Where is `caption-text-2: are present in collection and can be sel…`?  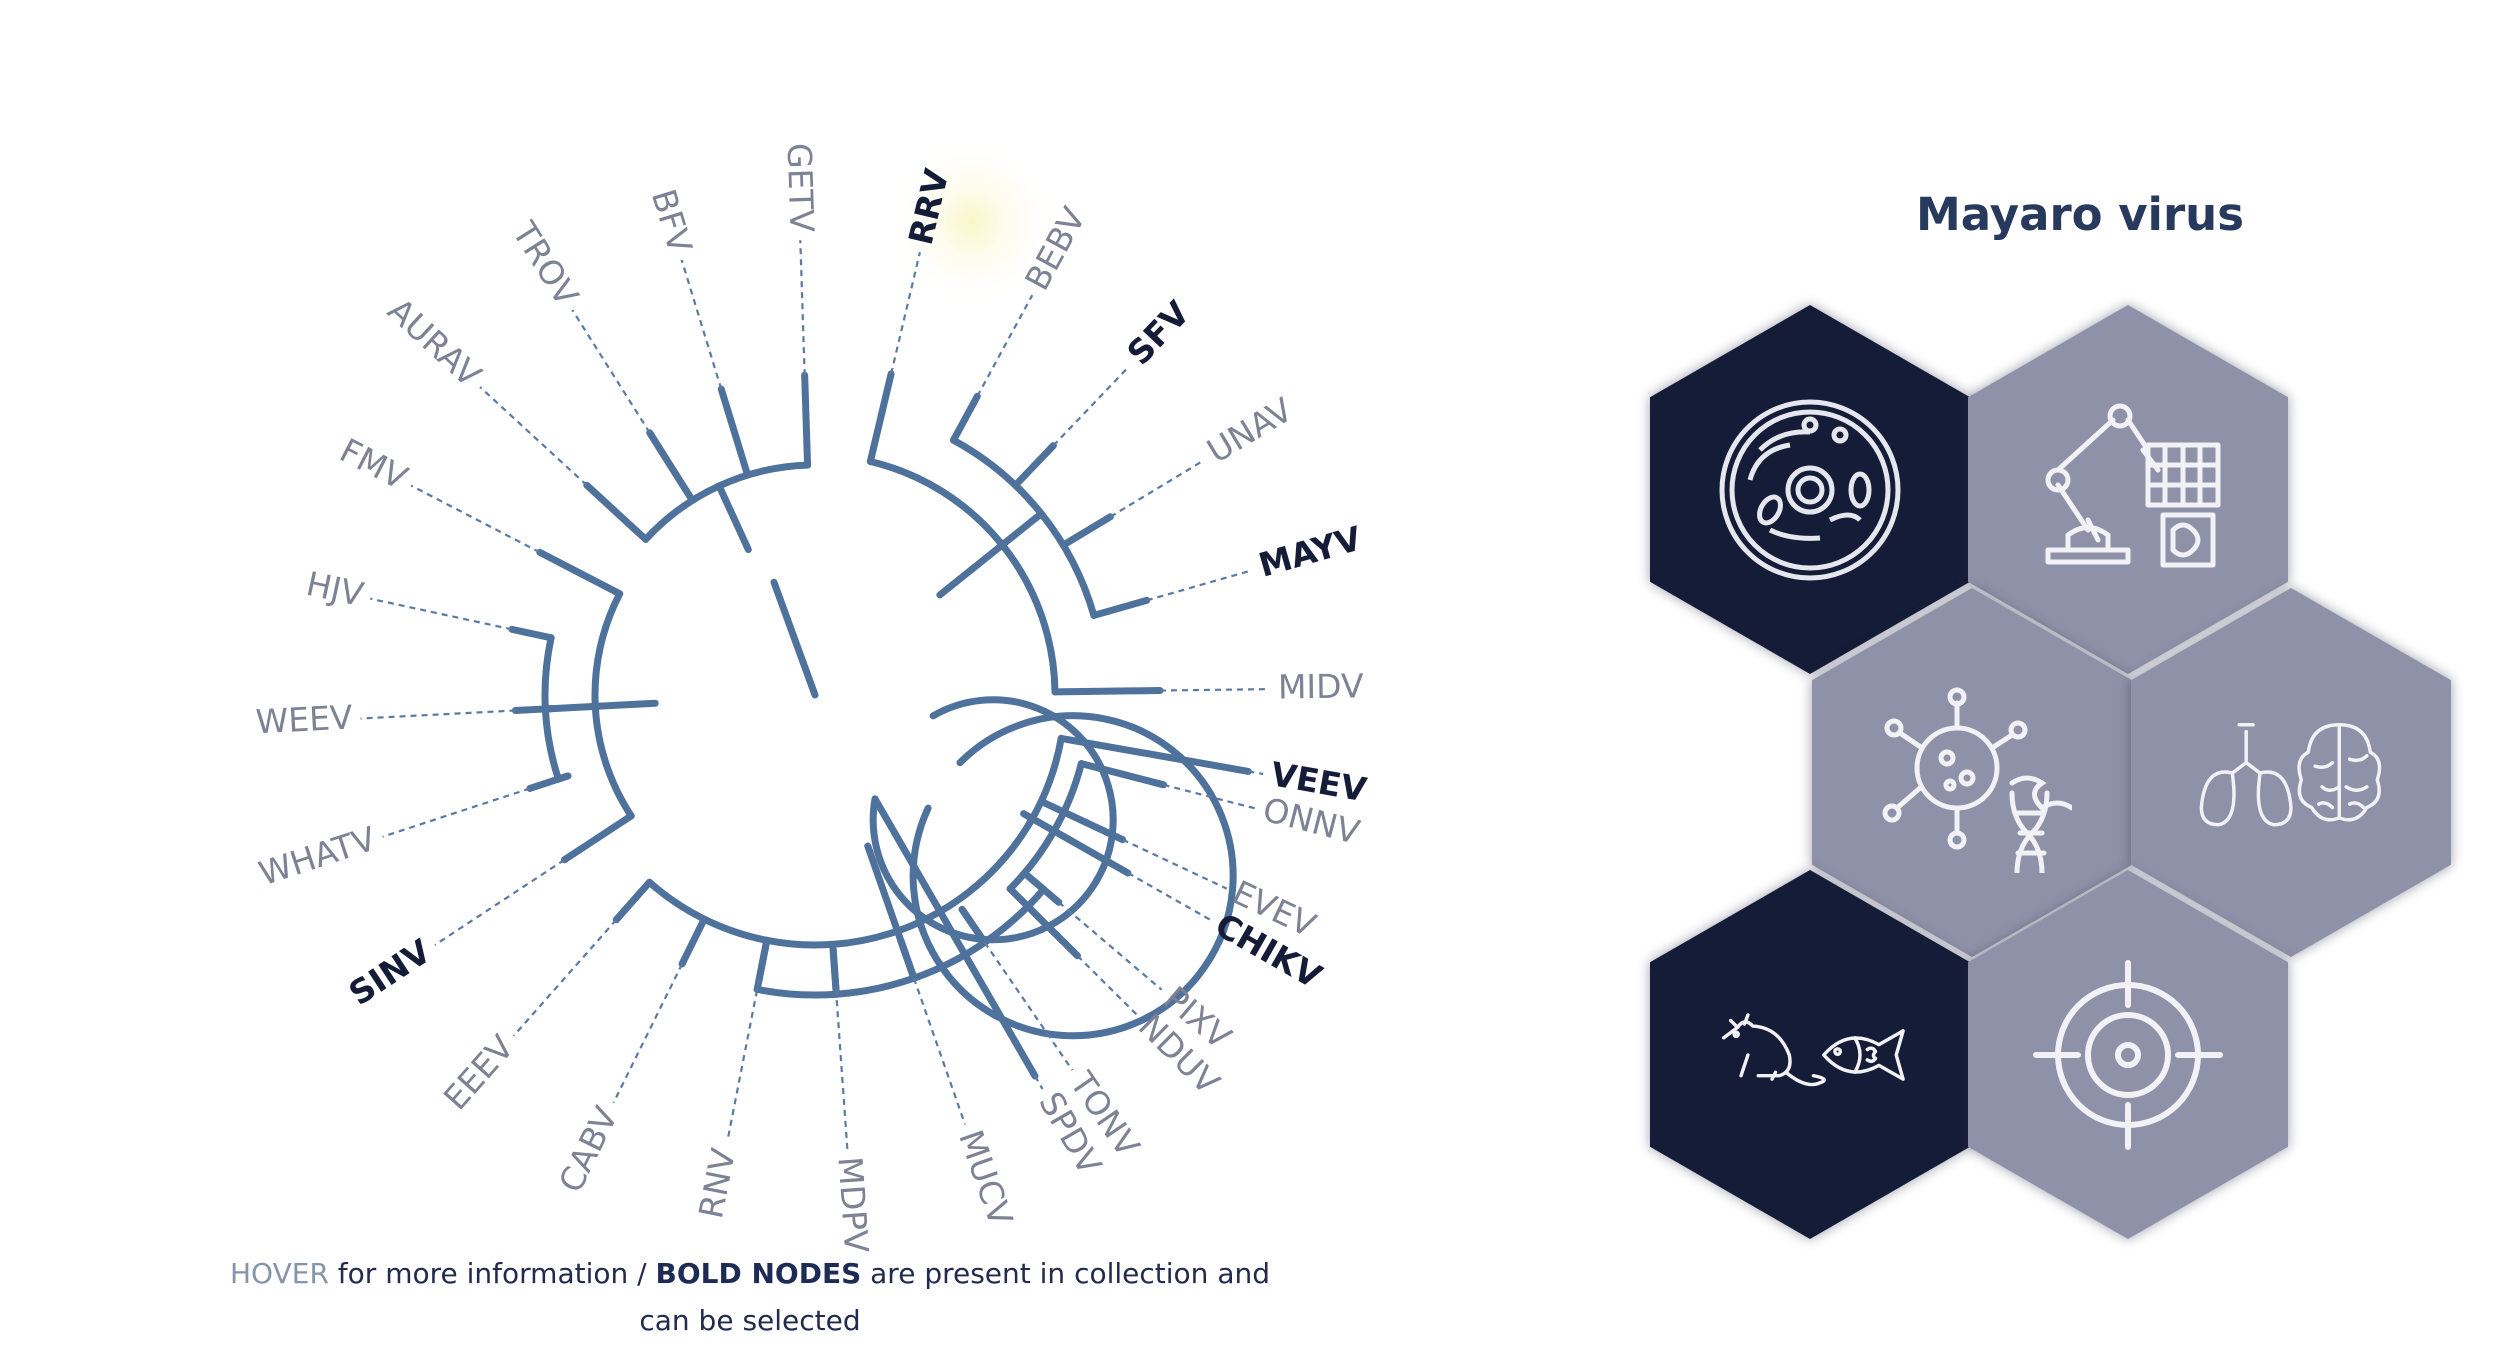 caption-text-2: are present in collection and can be sel… is located at coordinates (954, 1297).